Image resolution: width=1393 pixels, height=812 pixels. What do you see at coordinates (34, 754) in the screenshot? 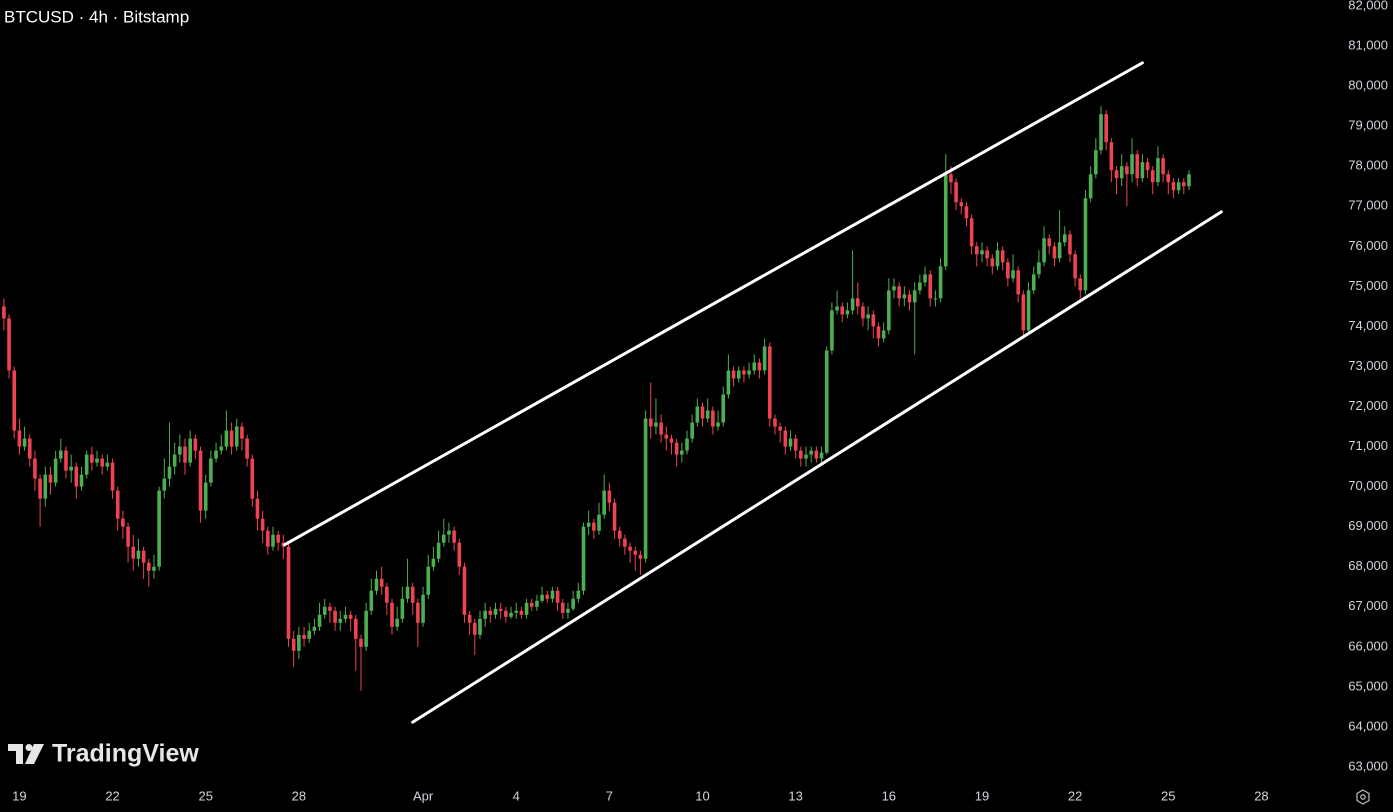
I see `logo-slash` at bounding box center [34, 754].